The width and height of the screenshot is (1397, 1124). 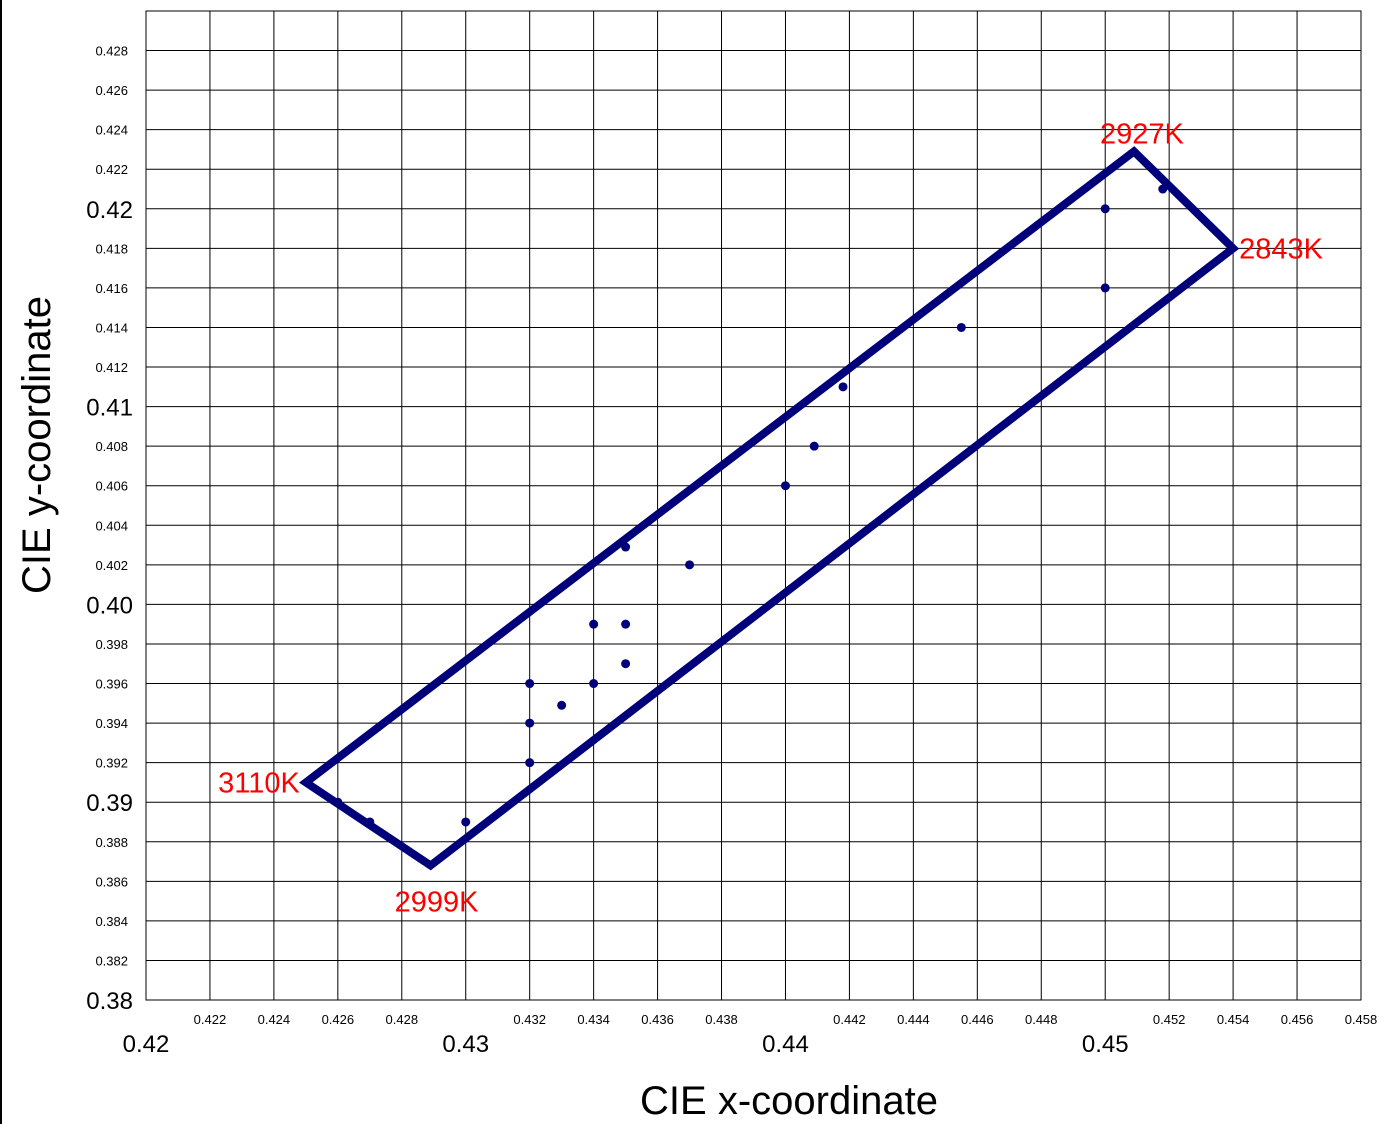 I want to click on x-tick-label: 0.454, so click(x=1233, y=1019).